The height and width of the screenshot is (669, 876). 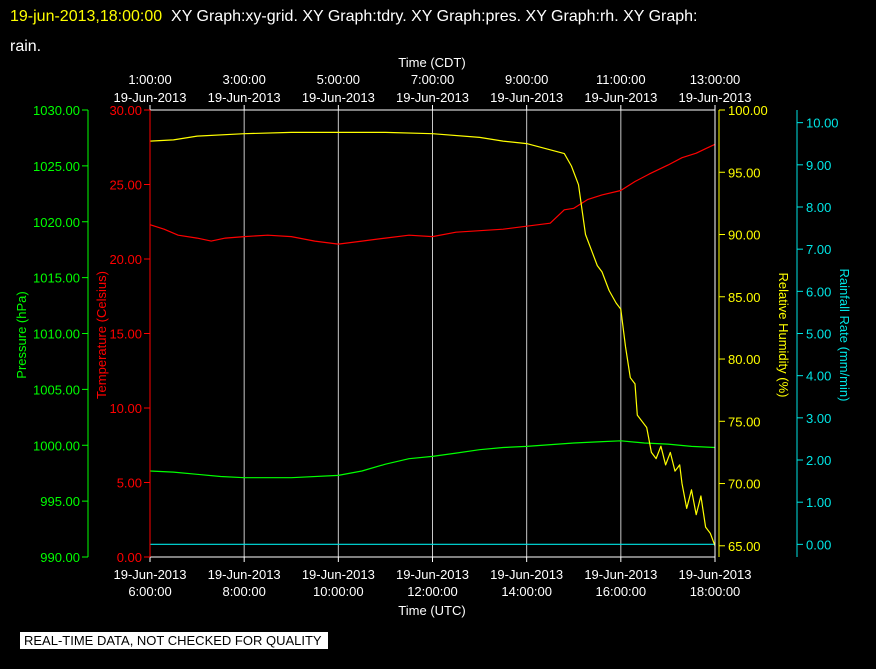 I want to click on humidity-tick-label-5: 90.00, so click(x=744, y=235).